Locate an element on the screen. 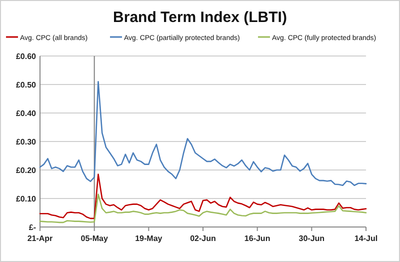  x-tick-label: 02-Jun is located at coordinates (203, 238).